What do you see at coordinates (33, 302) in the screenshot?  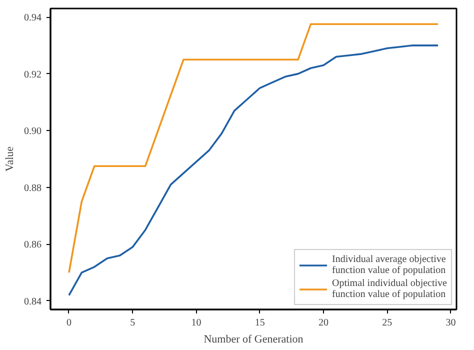 I see `y-tick-label: 0.84` at bounding box center [33, 302].